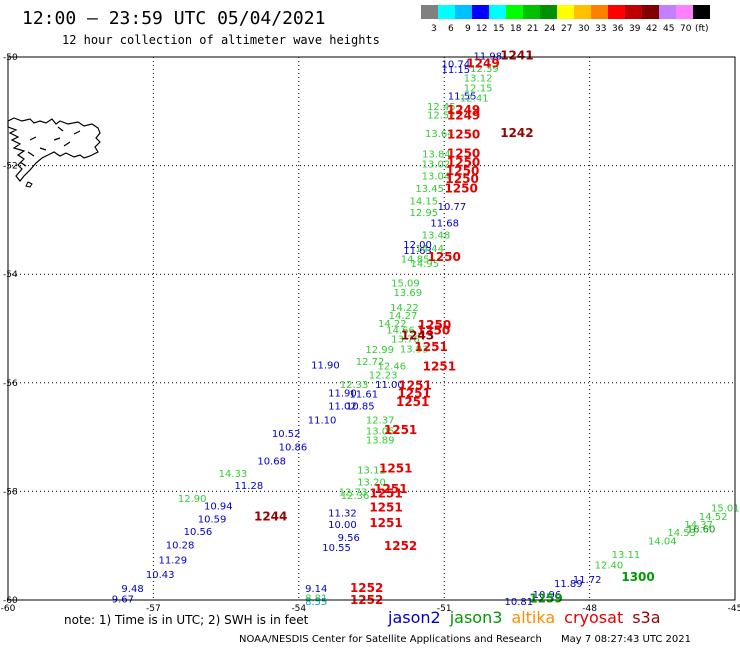 This screenshot has width=740, height=650. What do you see at coordinates (587, 580) in the screenshot?
I see `wave-height-label: 11.72` at bounding box center [587, 580].